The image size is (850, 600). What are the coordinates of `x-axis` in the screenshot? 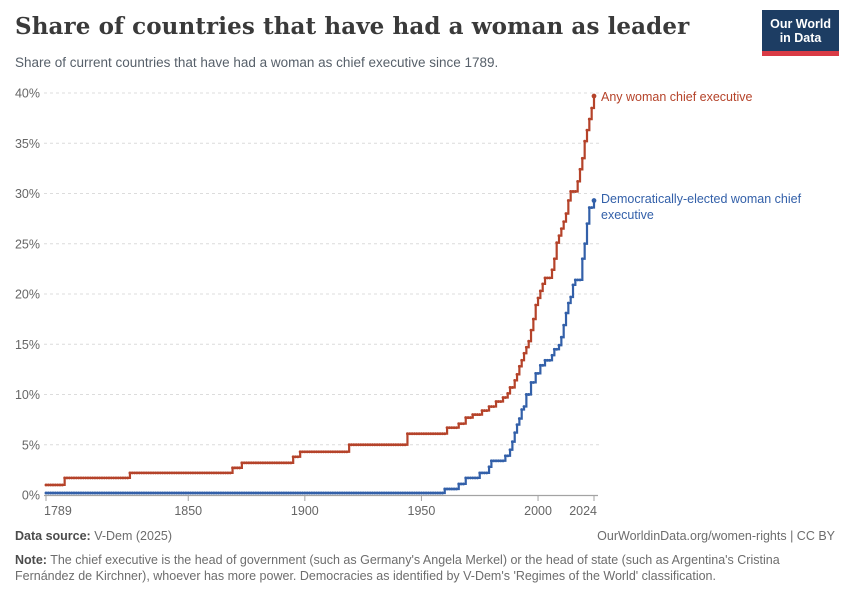 It's located at (321, 497).